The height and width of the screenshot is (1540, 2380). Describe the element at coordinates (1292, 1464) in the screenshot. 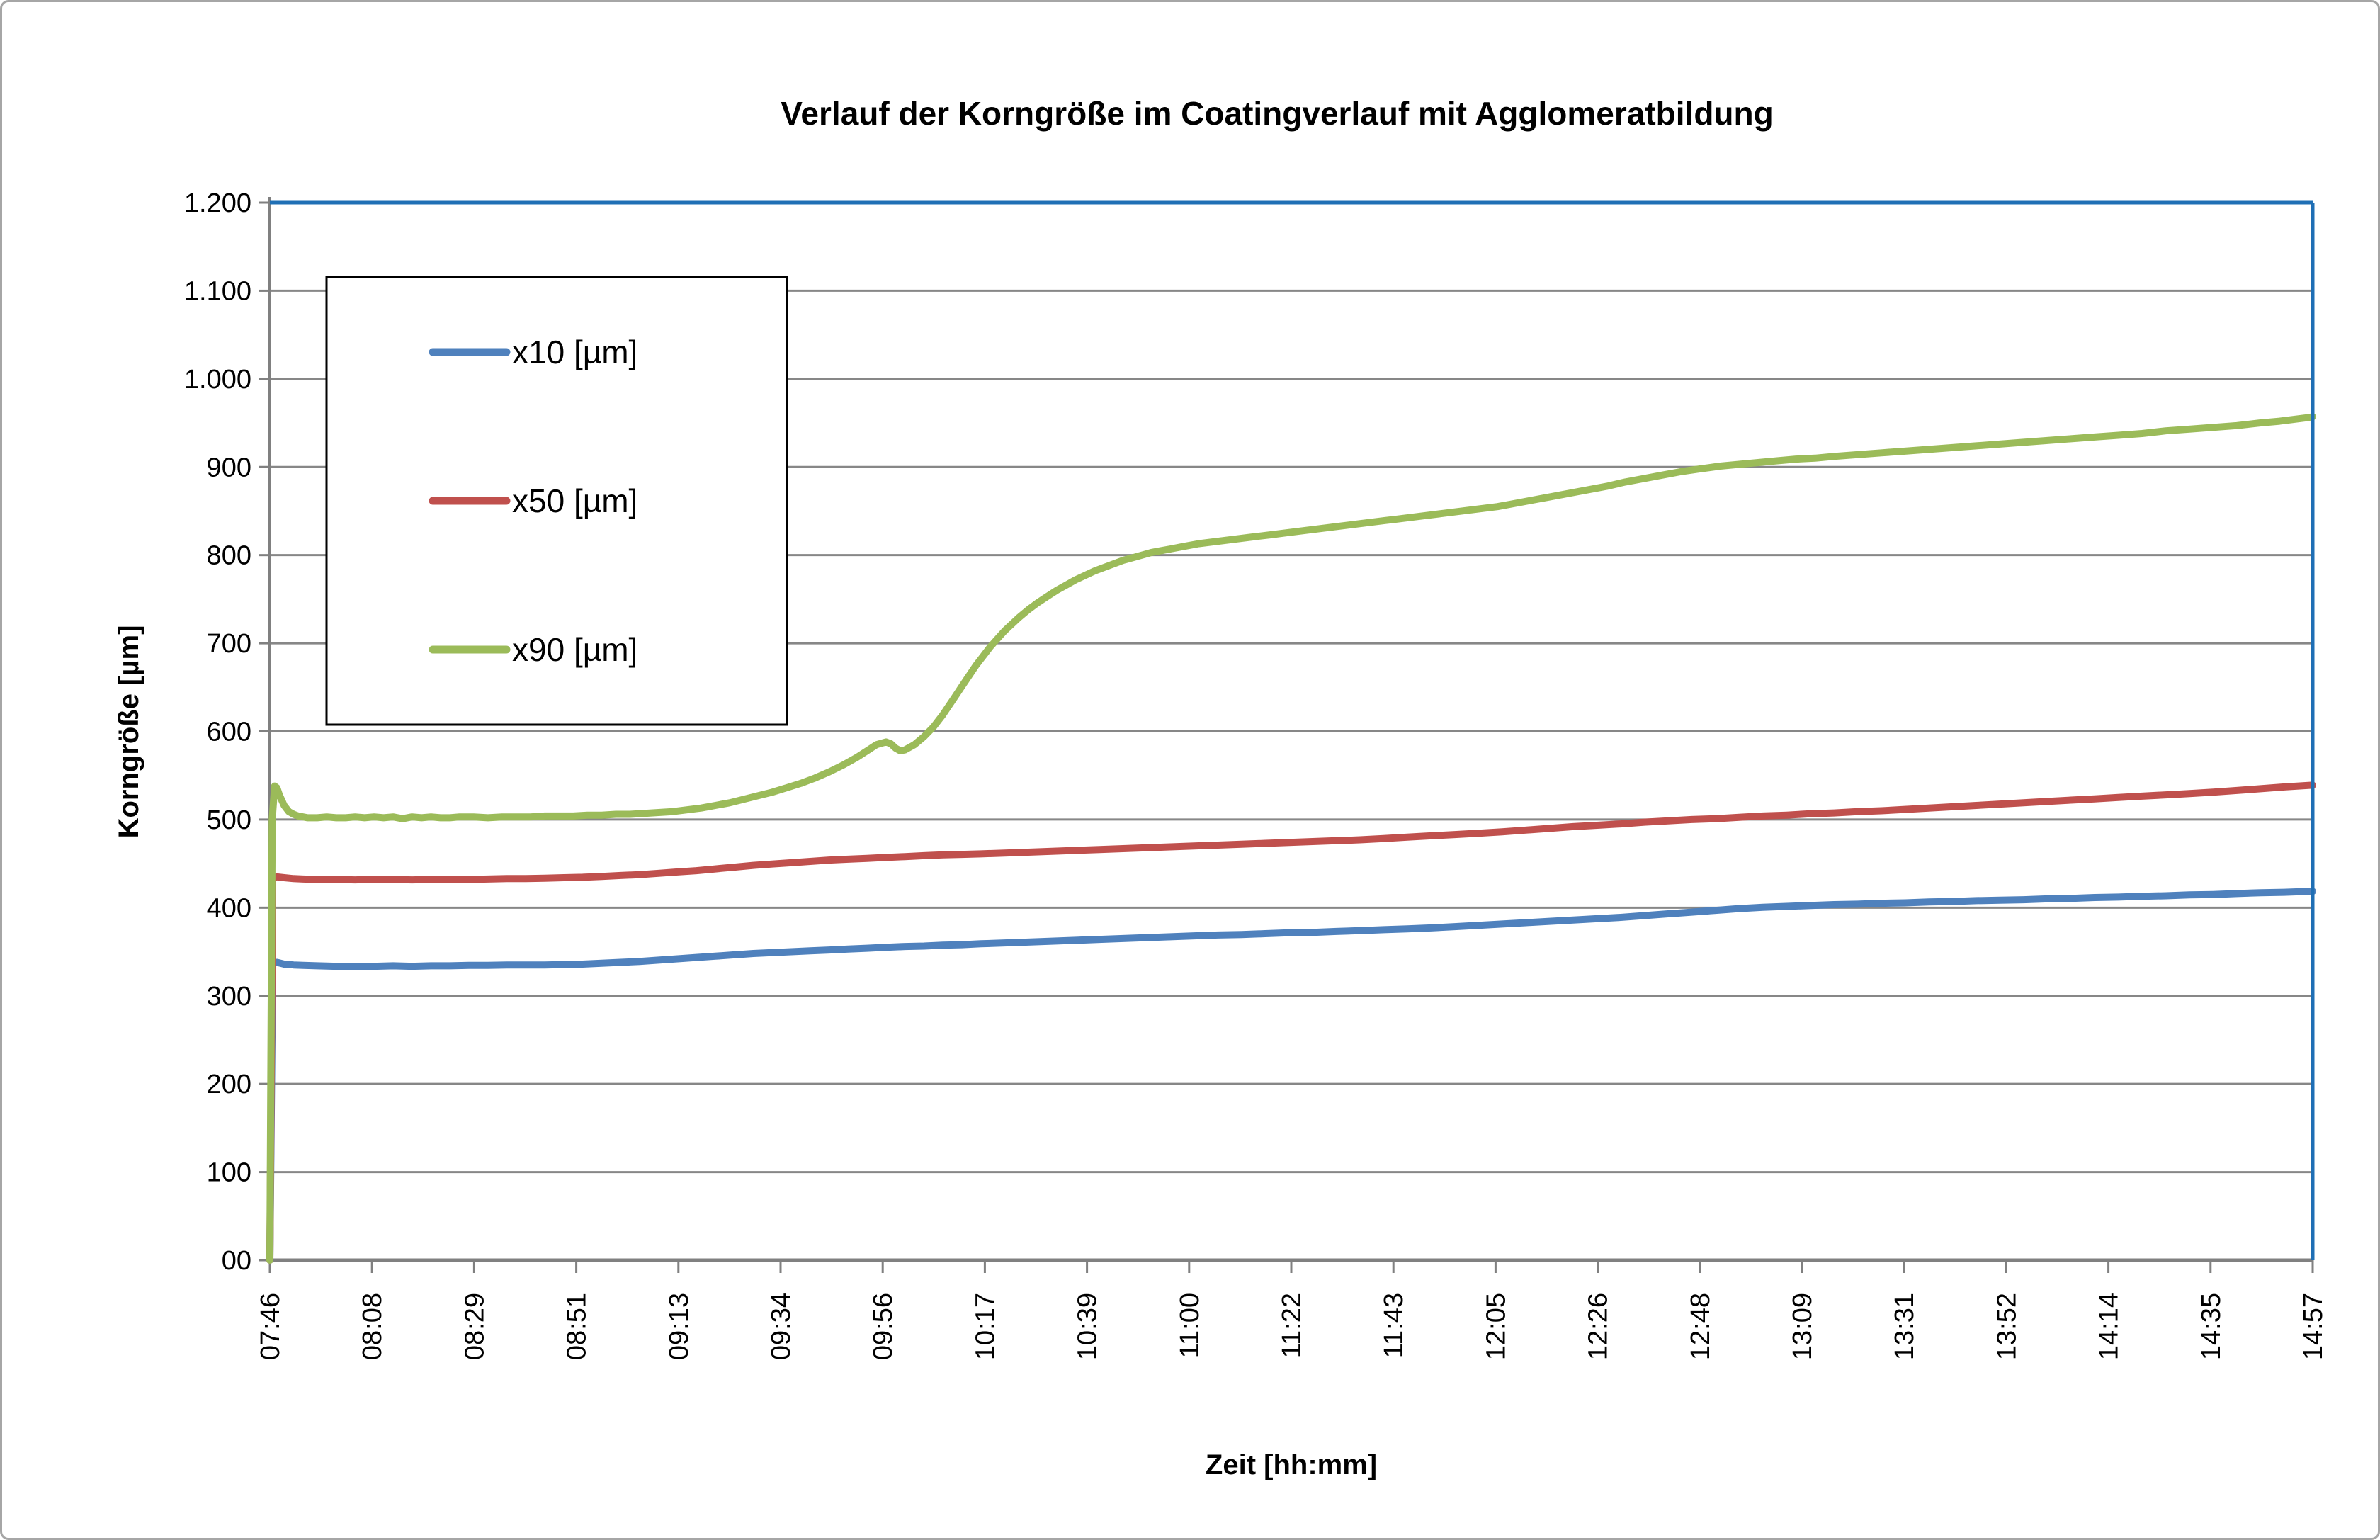

I see `x-axis-title: Zeit [hh:mm]` at that location.